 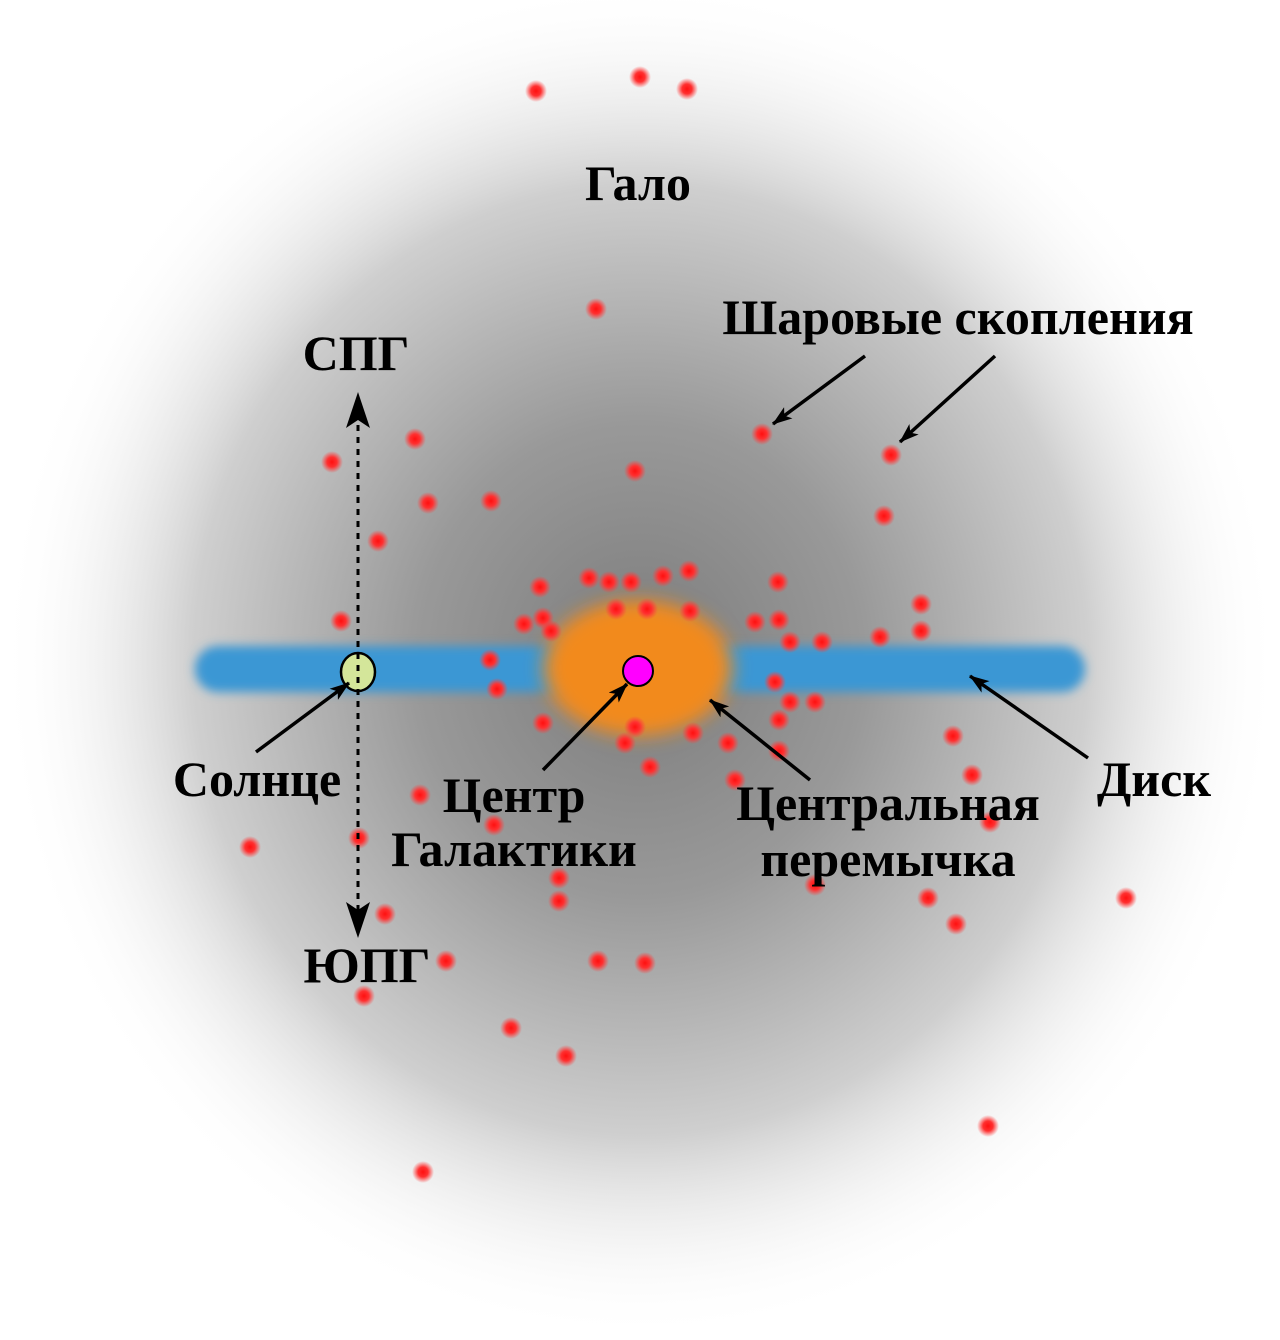 What do you see at coordinates (585, 727) in the screenshot?
I see `center-arrow` at bounding box center [585, 727].